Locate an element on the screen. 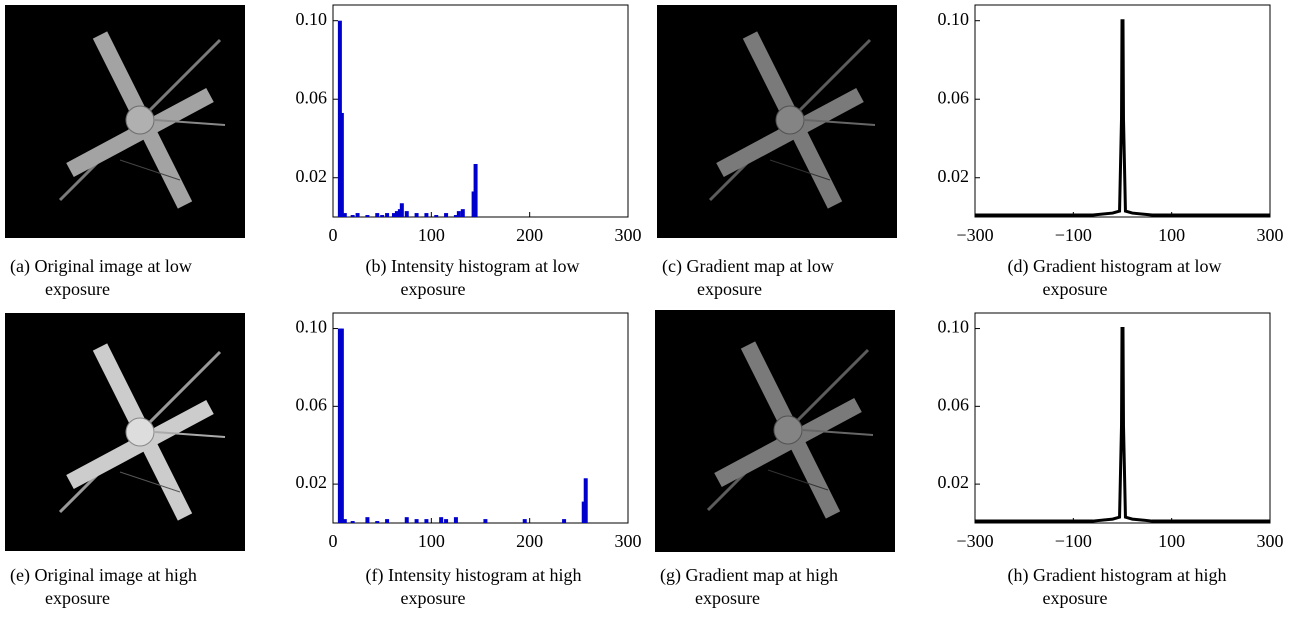  image-g is located at coordinates (775, 431).